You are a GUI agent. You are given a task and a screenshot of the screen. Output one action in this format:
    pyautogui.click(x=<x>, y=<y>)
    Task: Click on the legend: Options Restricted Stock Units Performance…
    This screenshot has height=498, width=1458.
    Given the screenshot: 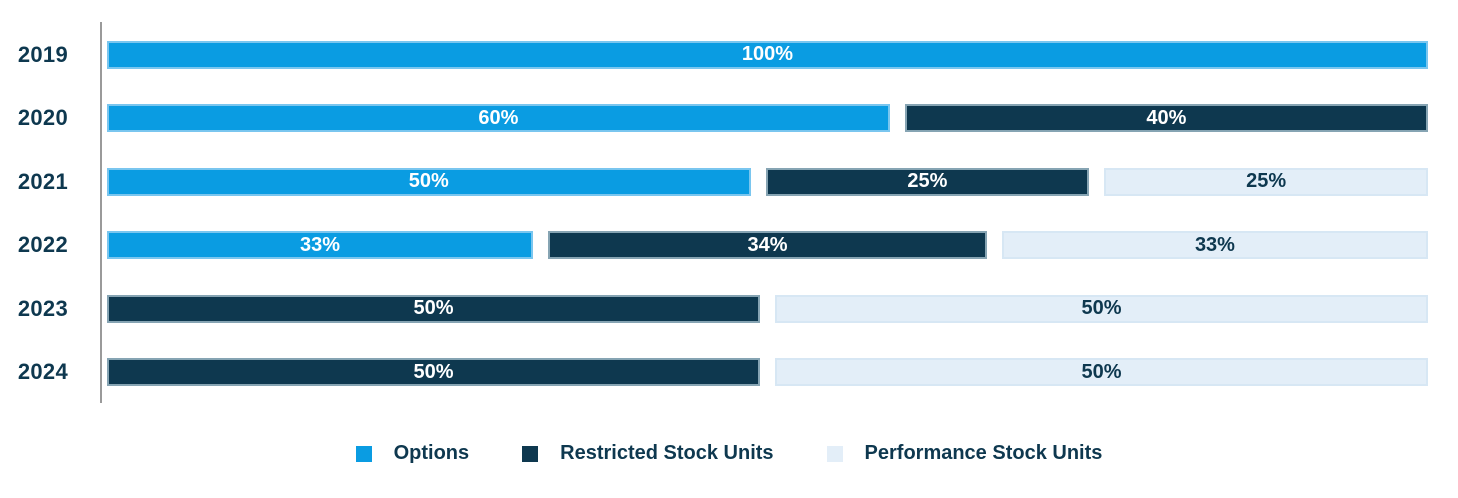 What is the action you would take?
    pyautogui.click(x=729, y=453)
    